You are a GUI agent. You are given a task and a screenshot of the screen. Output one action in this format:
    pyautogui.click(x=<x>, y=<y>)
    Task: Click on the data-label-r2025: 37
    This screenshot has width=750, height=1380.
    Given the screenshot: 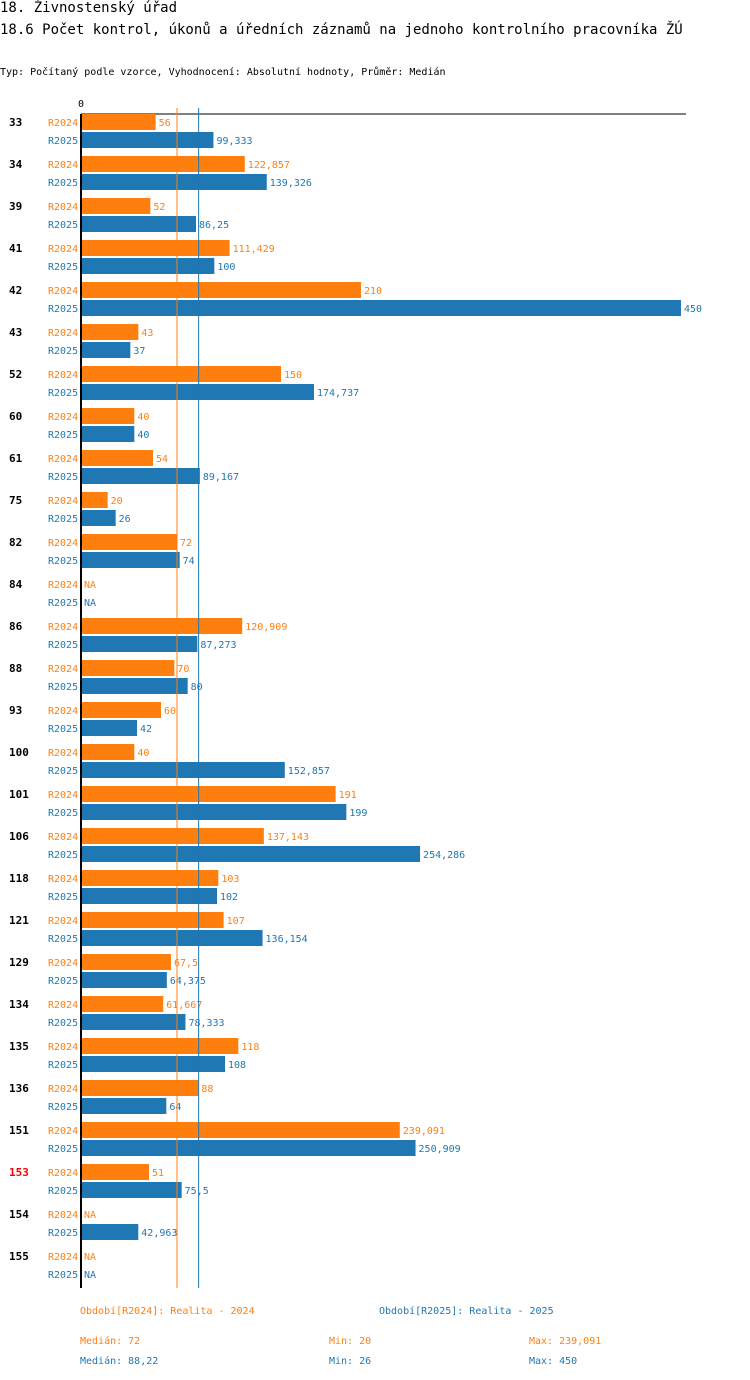 What is the action you would take?
    pyautogui.click(x=139, y=351)
    